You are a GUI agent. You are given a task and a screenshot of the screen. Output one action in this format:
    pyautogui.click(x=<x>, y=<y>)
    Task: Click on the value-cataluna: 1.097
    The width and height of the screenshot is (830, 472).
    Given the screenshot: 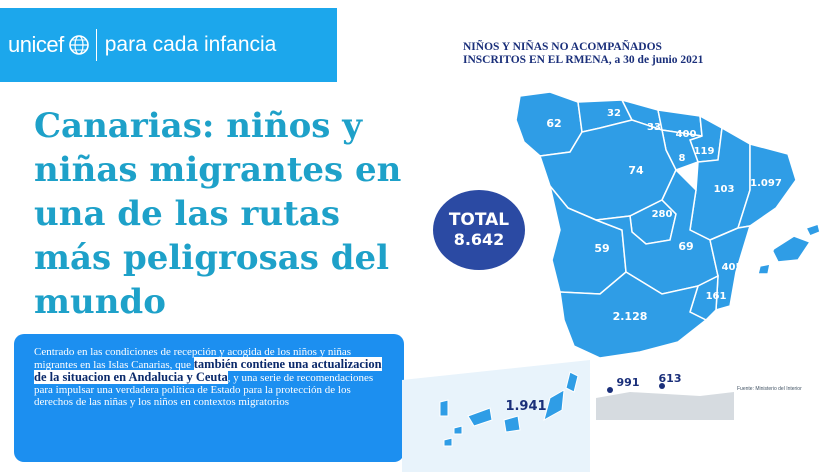 What is the action you would take?
    pyautogui.click(x=766, y=183)
    